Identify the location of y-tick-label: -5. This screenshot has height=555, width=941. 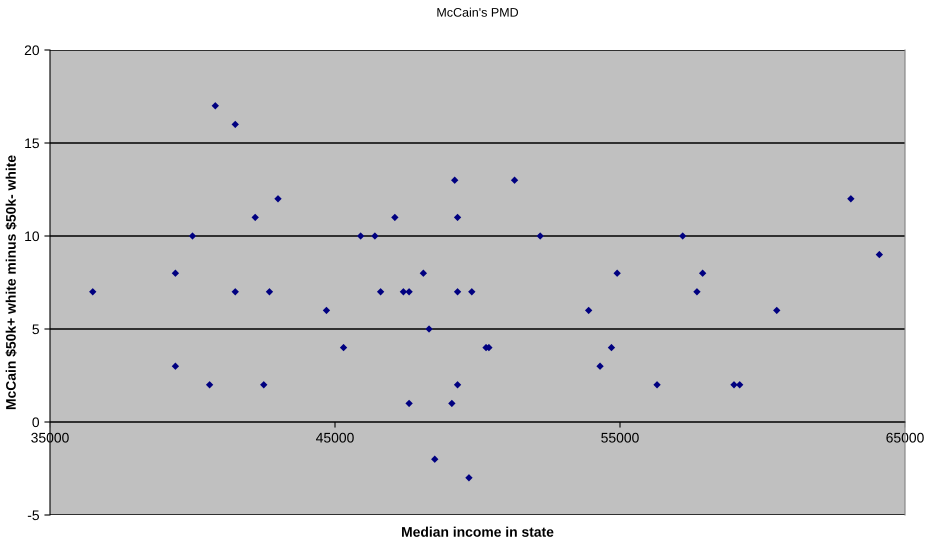
(33, 515).